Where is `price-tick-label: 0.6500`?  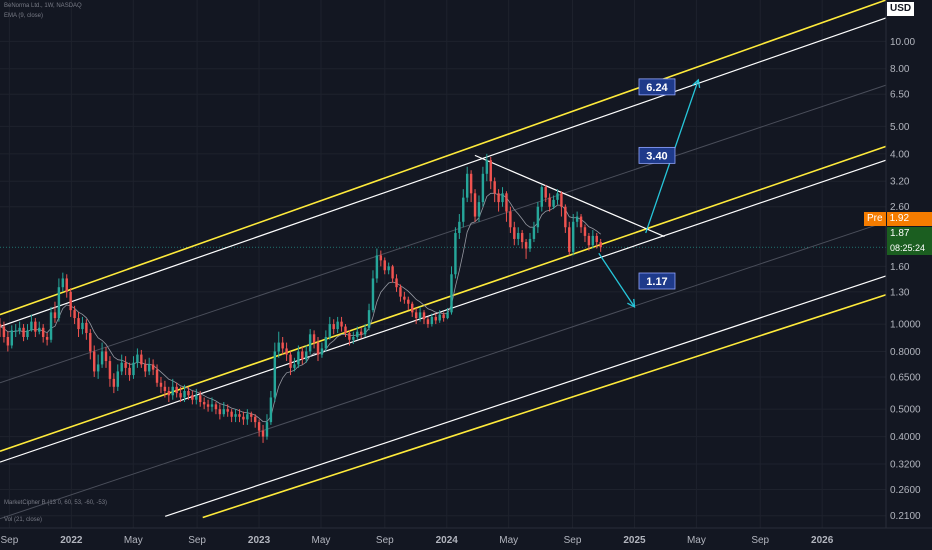 price-tick-label: 0.6500 is located at coordinates (905, 377).